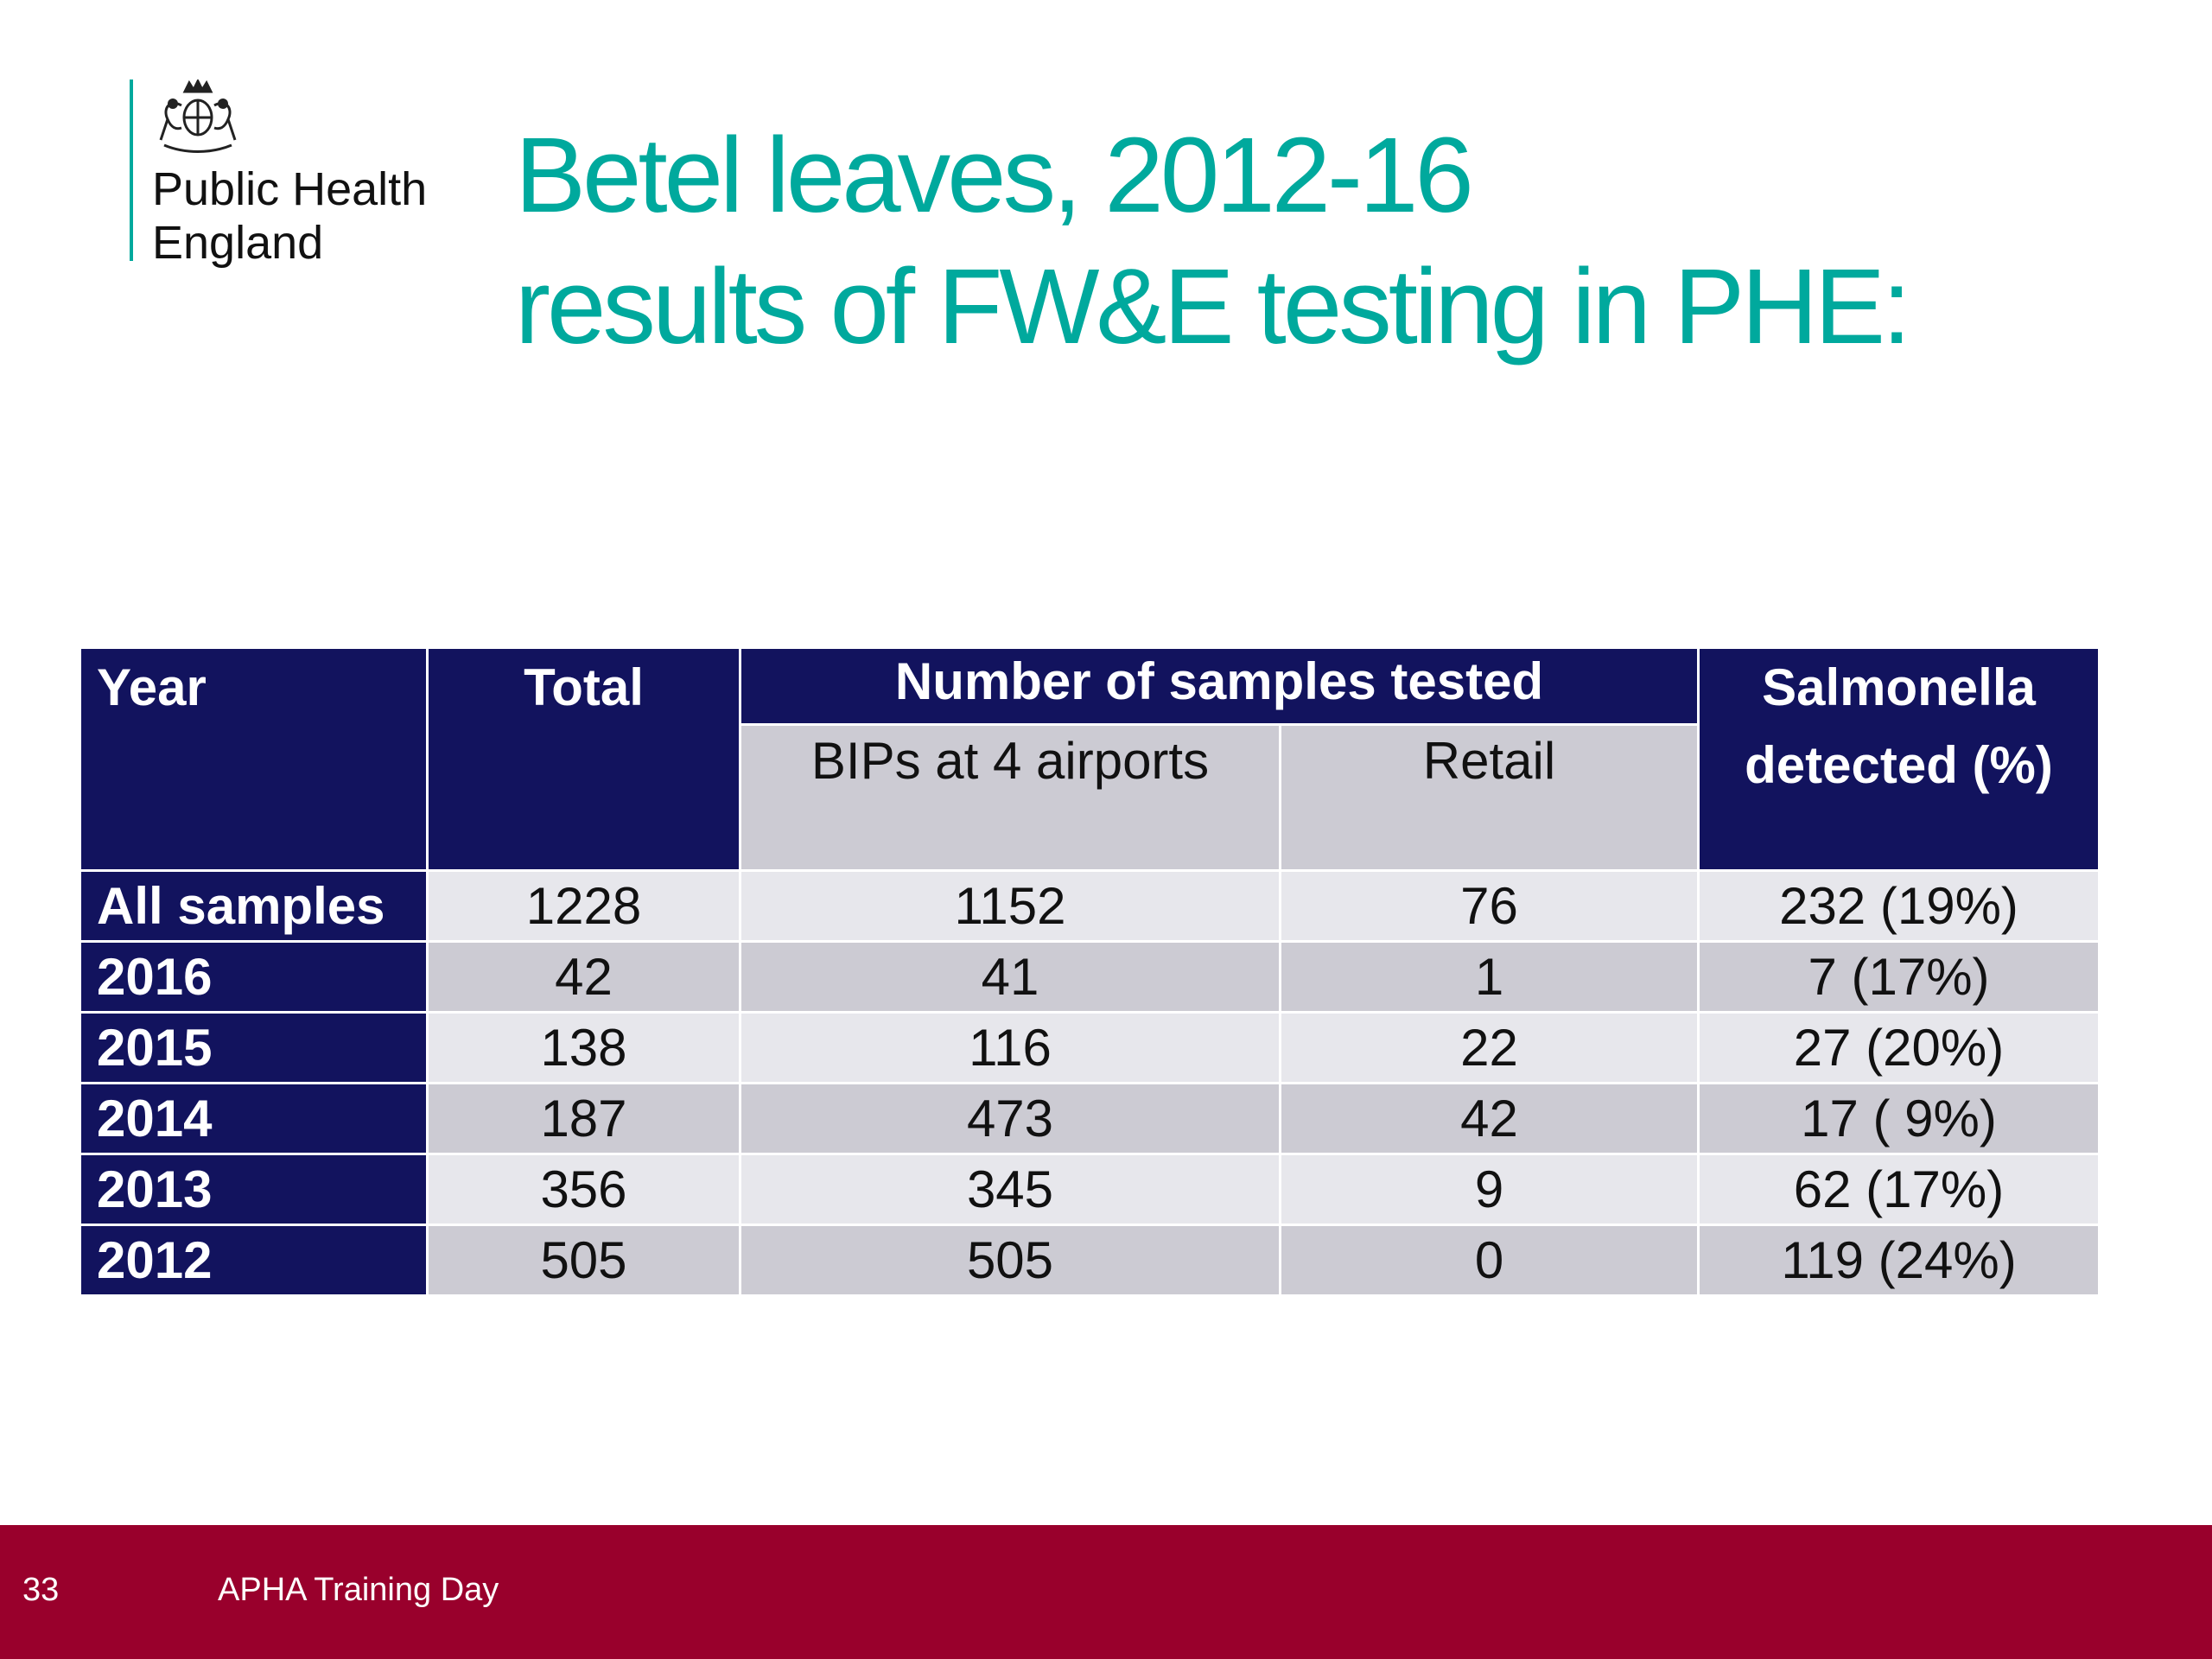  Describe the element at coordinates (1219, 686) in the screenshot. I see `header-samples-tested: Number of samples tested` at that location.